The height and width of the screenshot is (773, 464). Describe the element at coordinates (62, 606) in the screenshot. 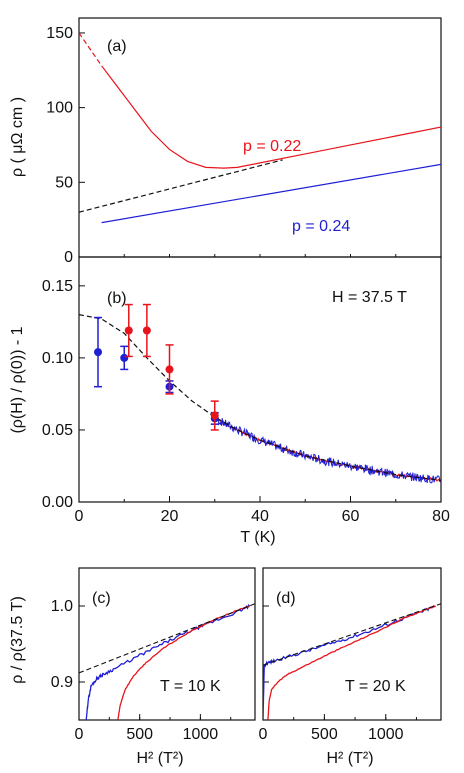

I see `y-tick-label: 1.0` at that location.